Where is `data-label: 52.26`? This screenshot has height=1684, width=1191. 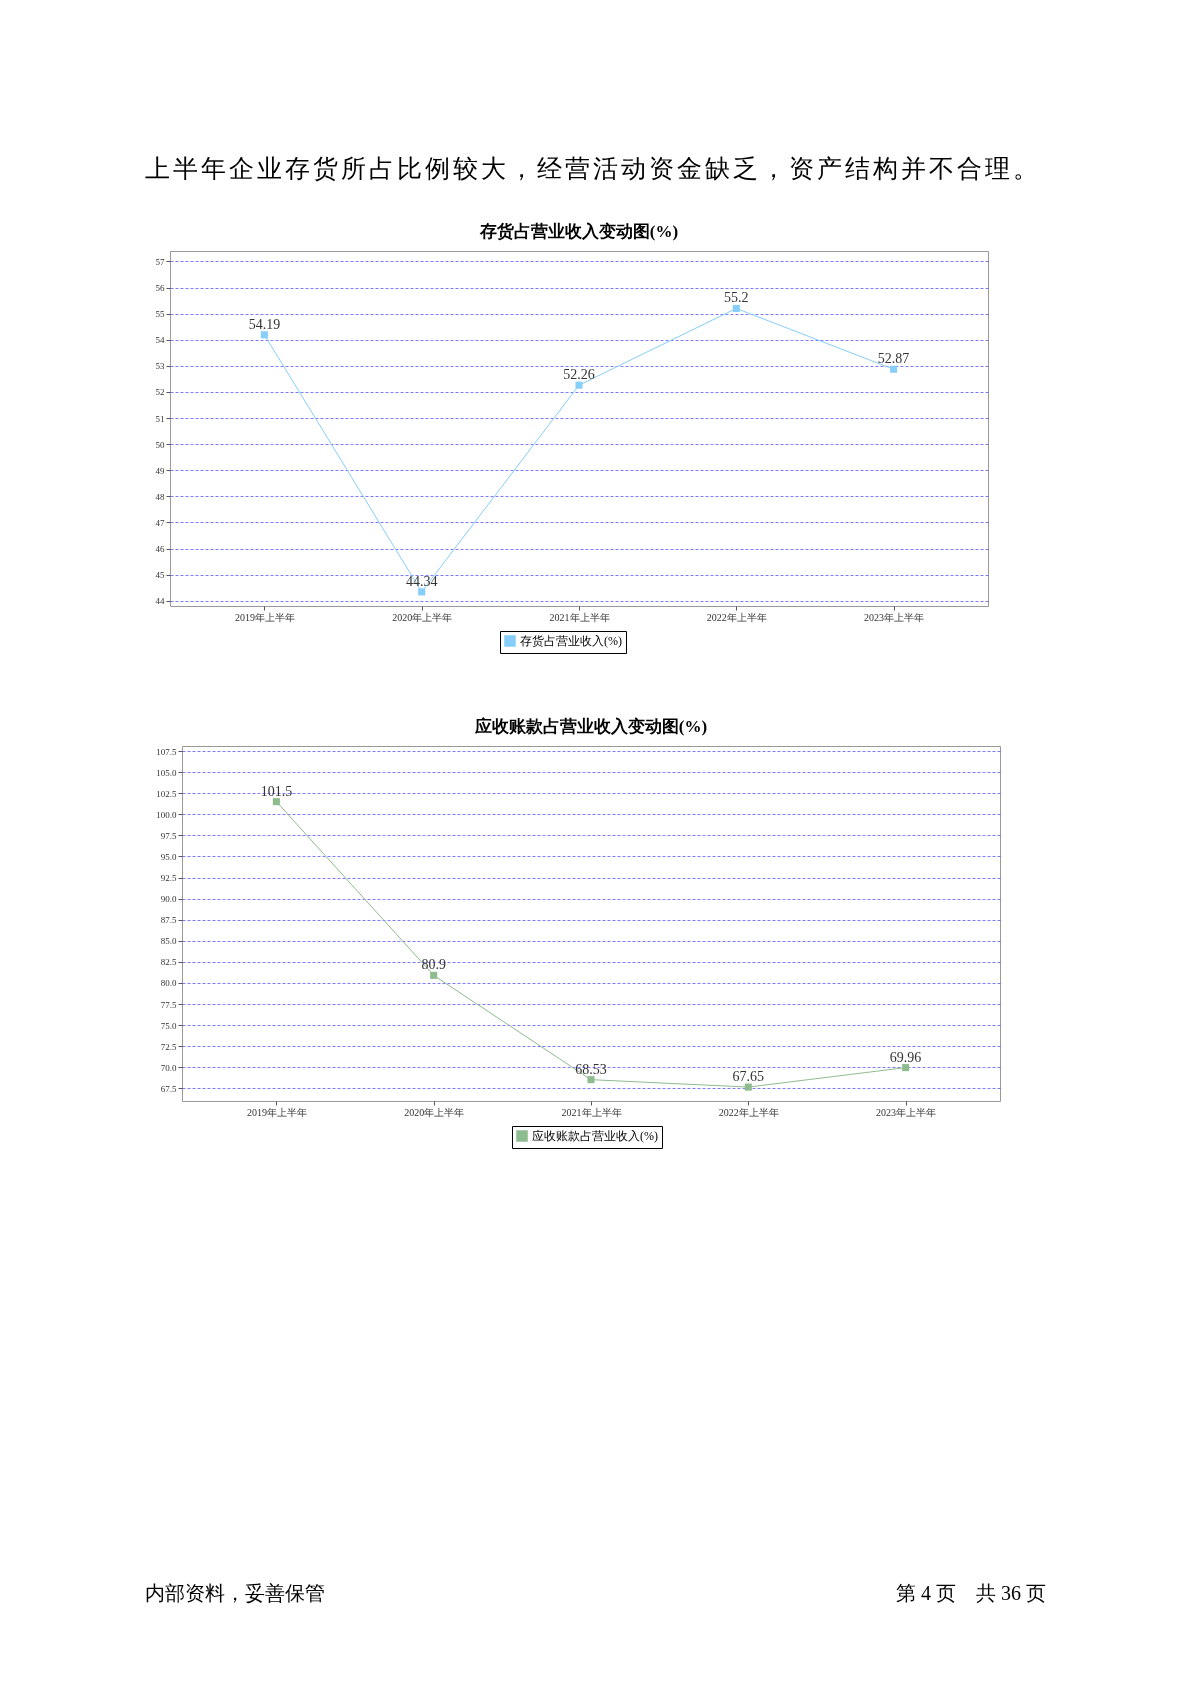
data-label: 52.26 is located at coordinates (579, 375).